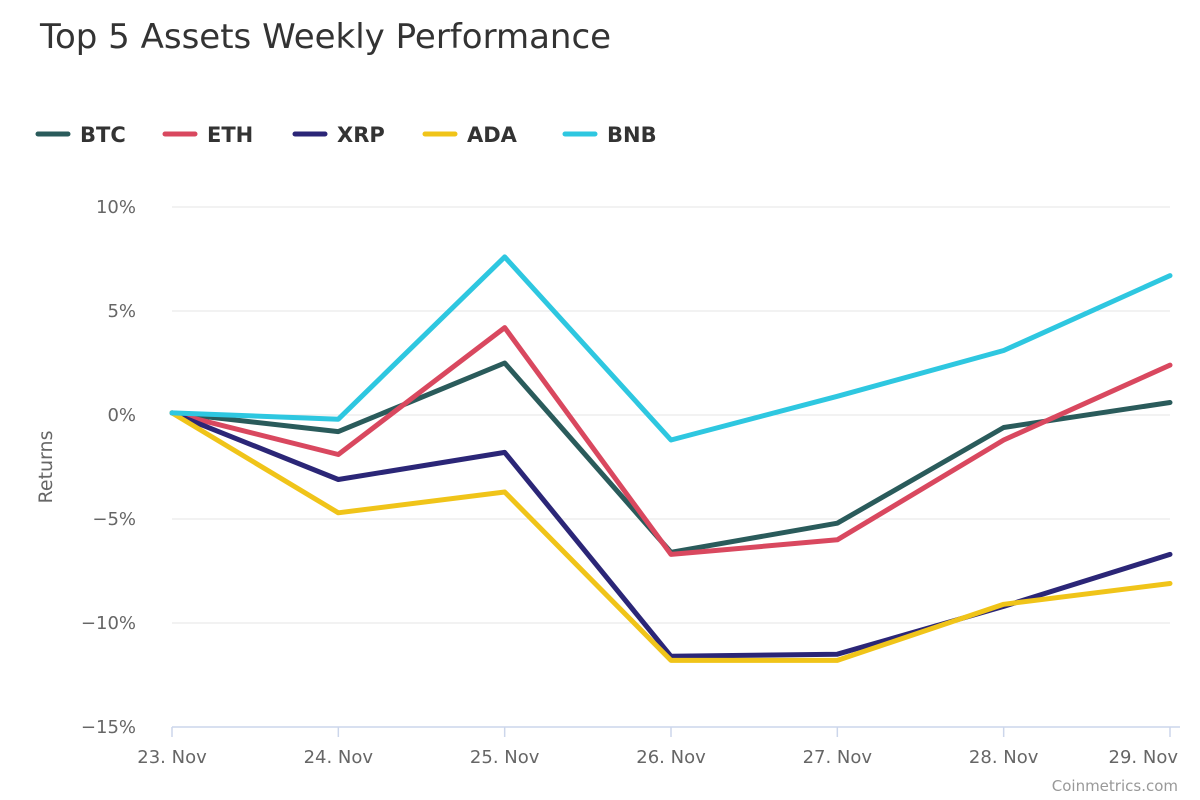  What do you see at coordinates (339, 757) in the screenshot?
I see `x-tick-label: 24. Nov` at bounding box center [339, 757].